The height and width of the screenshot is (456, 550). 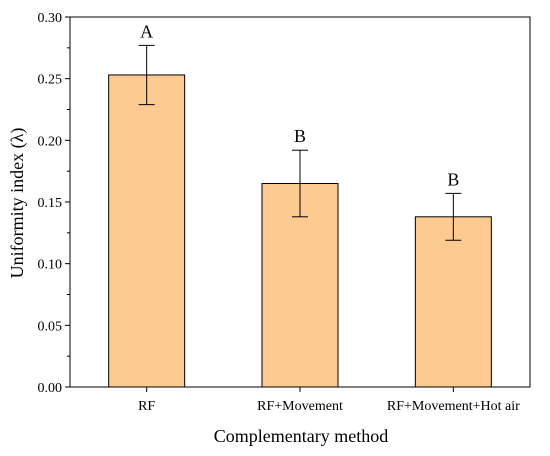 What do you see at coordinates (301, 436) in the screenshot?
I see `x-axis-title: Complementary method` at bounding box center [301, 436].